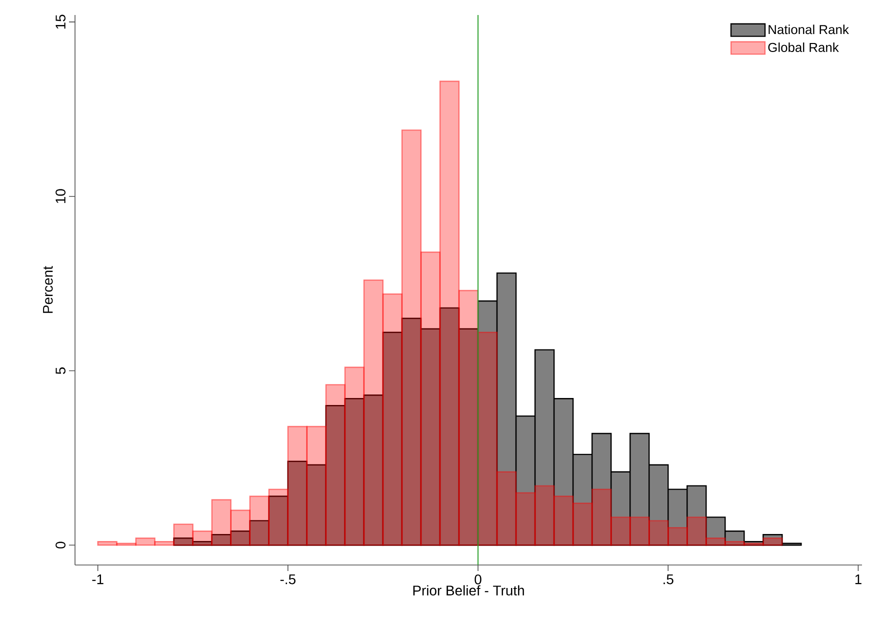 This screenshot has width=872, height=625. Describe the element at coordinates (478, 579) in the screenshot. I see `x-tick-label: 0` at that location.